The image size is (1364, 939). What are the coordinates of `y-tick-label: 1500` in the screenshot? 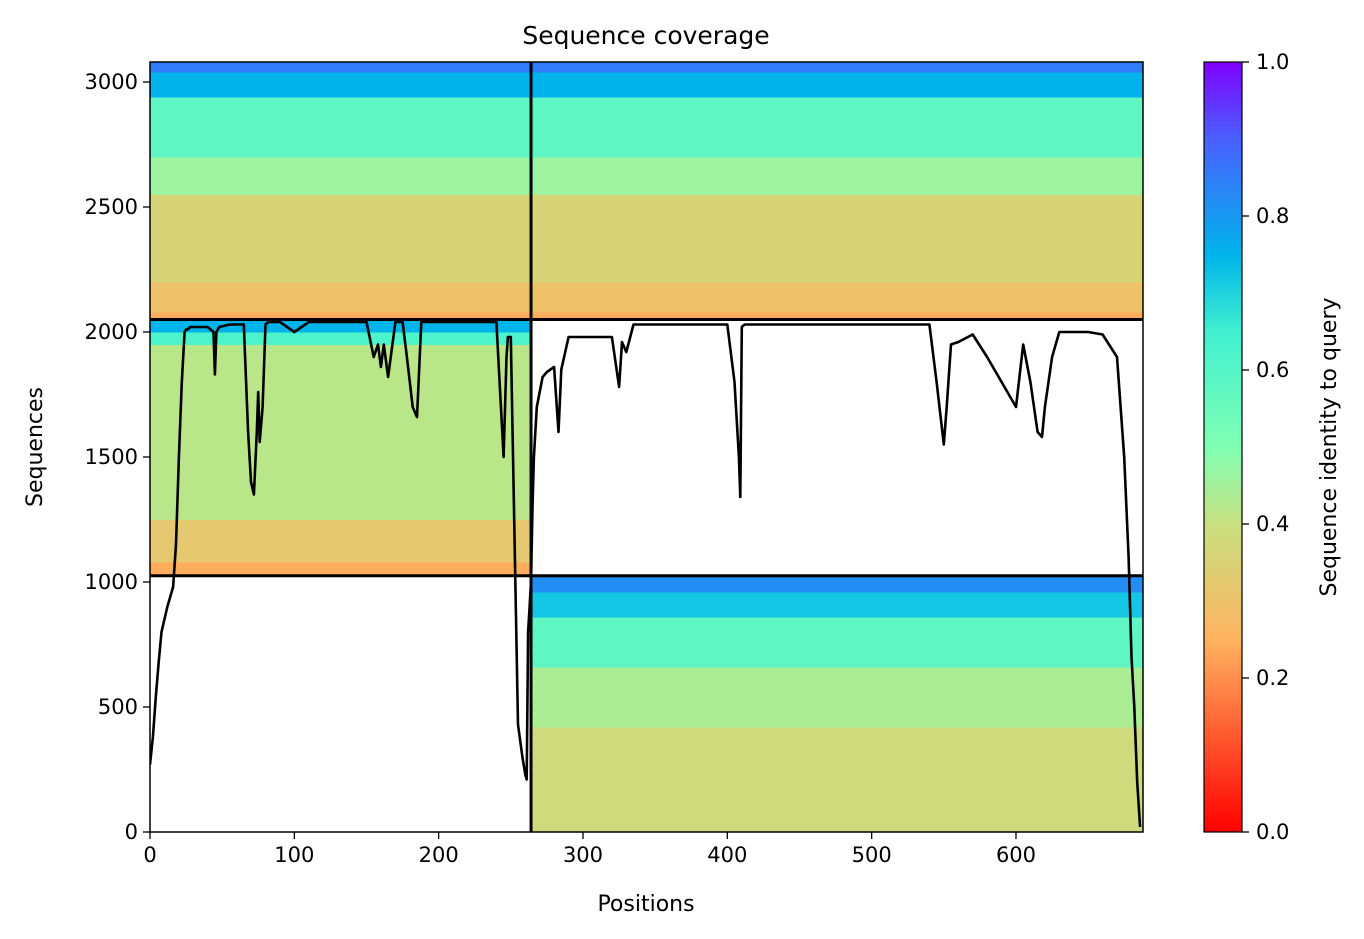 It's located at (111, 457).